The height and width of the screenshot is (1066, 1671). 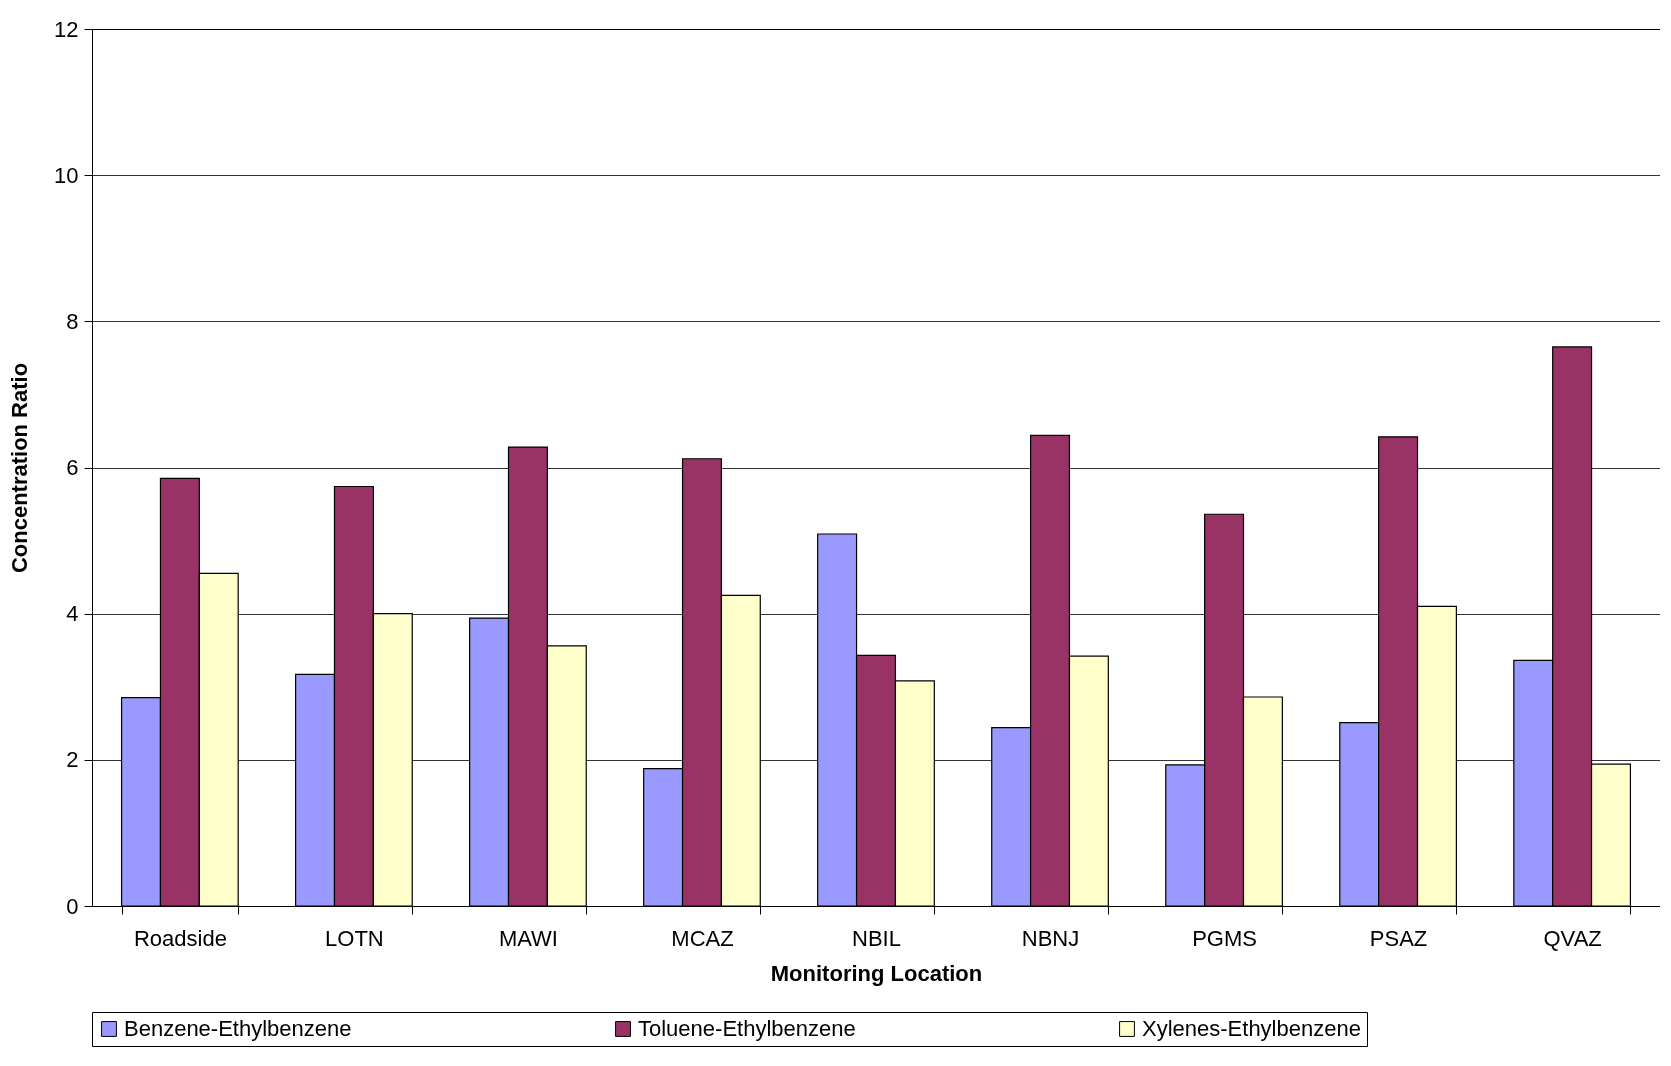 I want to click on x-tick-label: PGMS, so click(x=1224, y=938).